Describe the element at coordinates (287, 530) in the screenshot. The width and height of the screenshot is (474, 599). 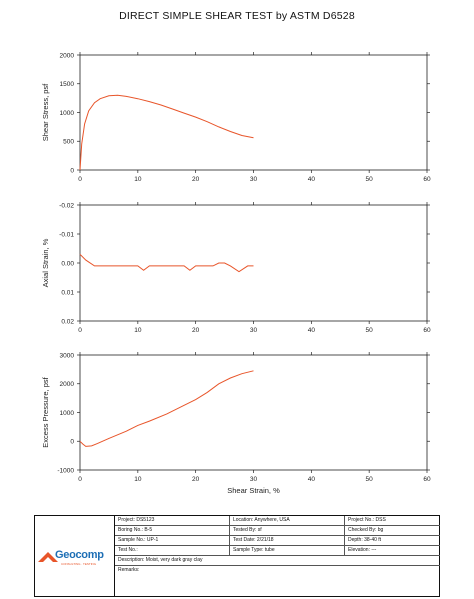
I see `tested-by-cell: Tested By: sf` at that location.